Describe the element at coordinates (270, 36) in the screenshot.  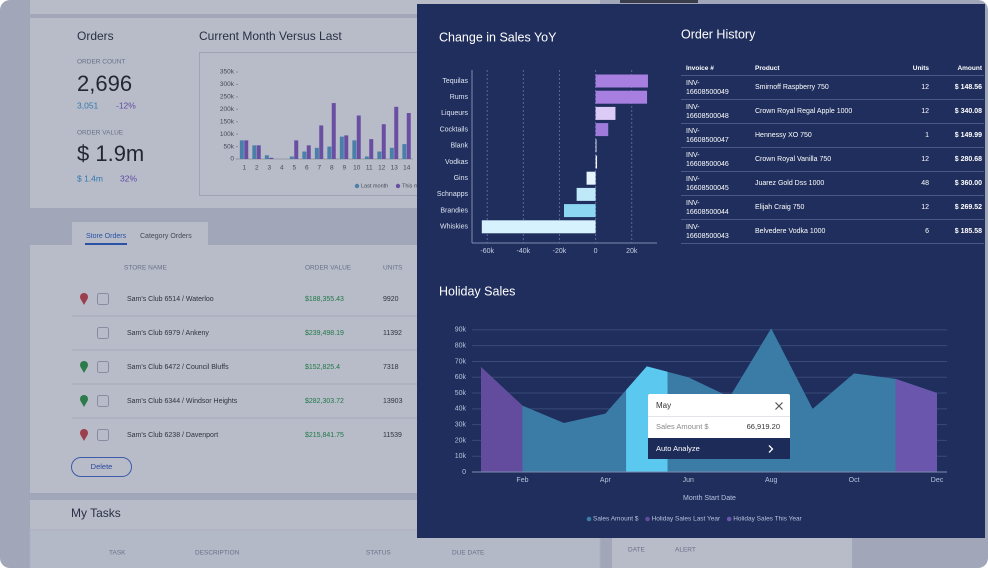
I see `chart-title: Current Month Versus Last` at that location.